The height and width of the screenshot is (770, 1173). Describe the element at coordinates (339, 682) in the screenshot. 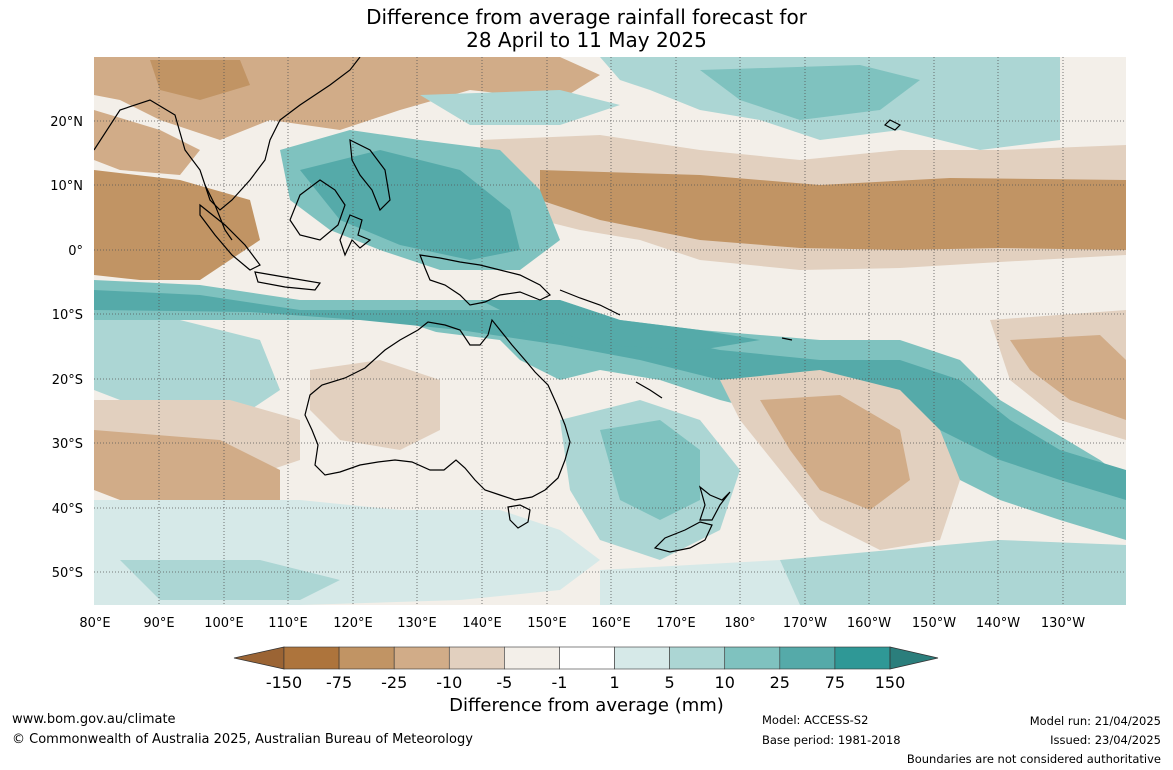

I see `colorbar-tick-label: -75` at that location.